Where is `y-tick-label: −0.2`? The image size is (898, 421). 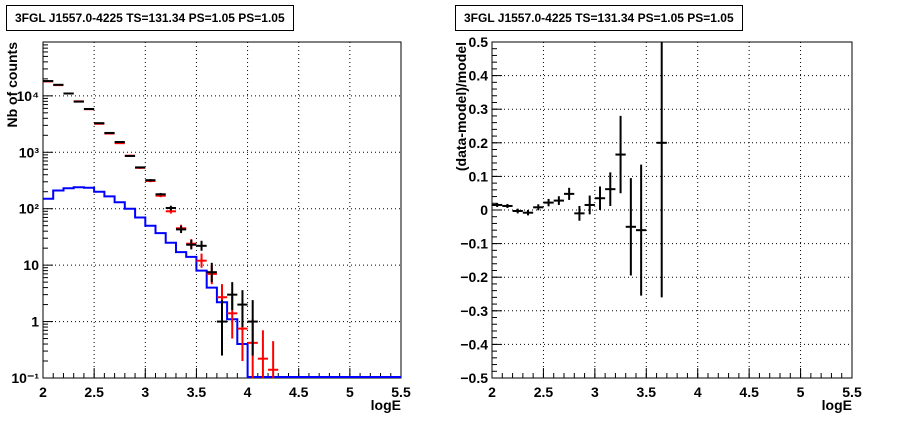 y-tick-label: −0.2 is located at coordinates (474, 277).